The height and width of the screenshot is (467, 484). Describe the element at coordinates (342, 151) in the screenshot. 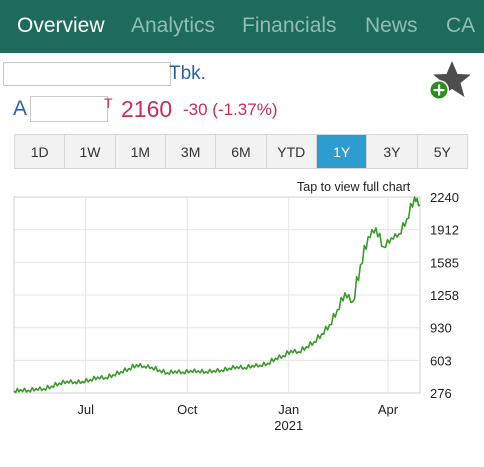

I see `range-button-1y: 1Y` at that location.